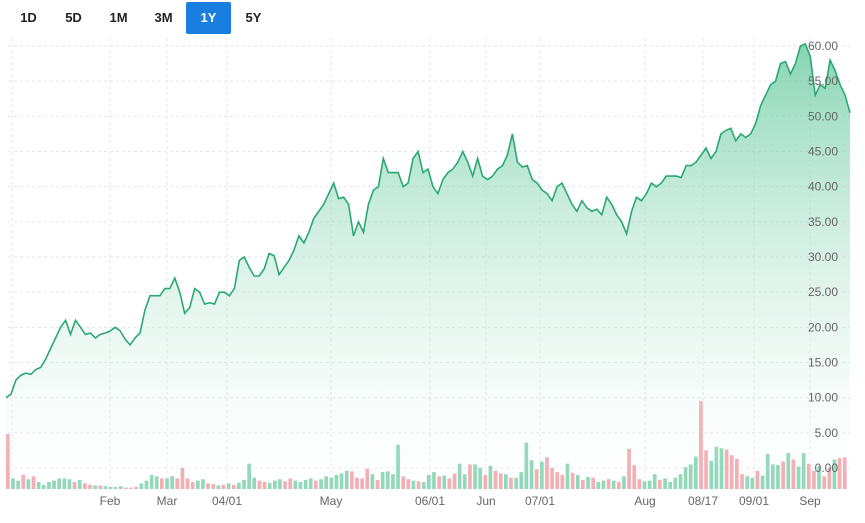  Describe the element at coordinates (823, 152) in the screenshot. I see `y-tick-label: 45.00` at that location.